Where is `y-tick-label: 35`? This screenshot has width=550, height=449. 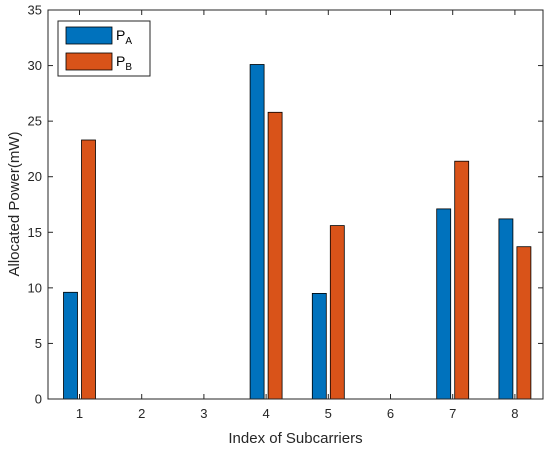
y-tick-label: 35 is located at coordinates (35, 10).